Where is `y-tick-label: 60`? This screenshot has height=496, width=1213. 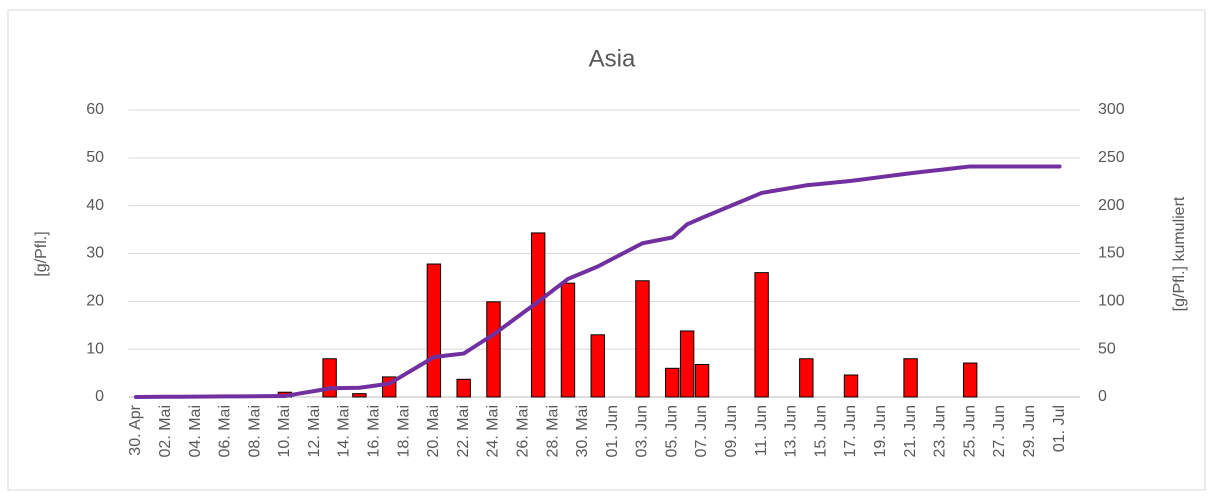
y-tick-label: 60 is located at coordinates (95, 109).